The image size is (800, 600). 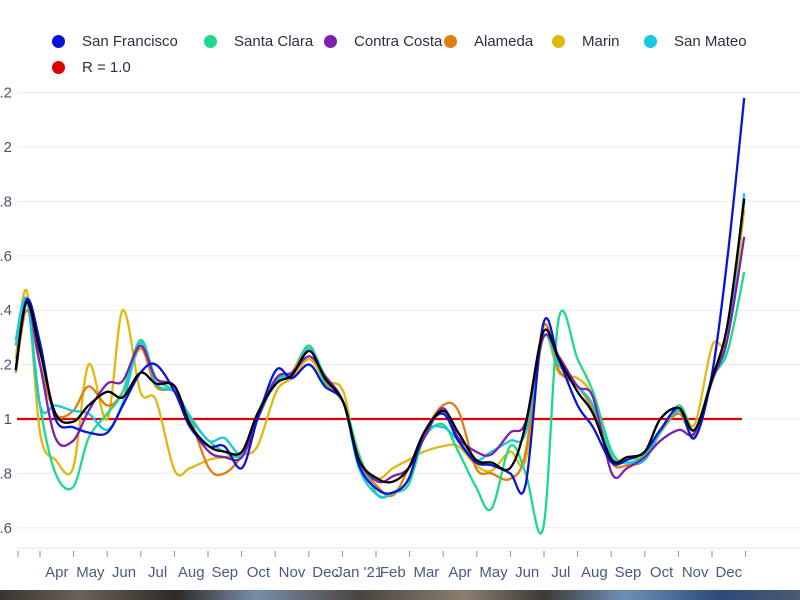 I want to click on legend-item-san-mateo: San Mateo, so click(x=695, y=41).